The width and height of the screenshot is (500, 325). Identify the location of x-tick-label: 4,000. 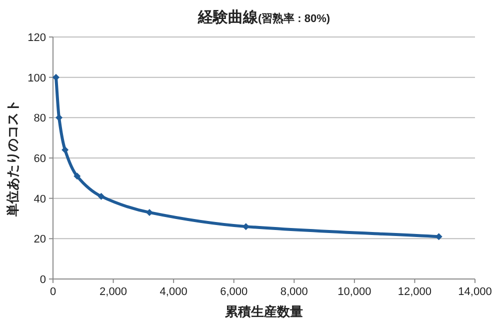
(174, 292).